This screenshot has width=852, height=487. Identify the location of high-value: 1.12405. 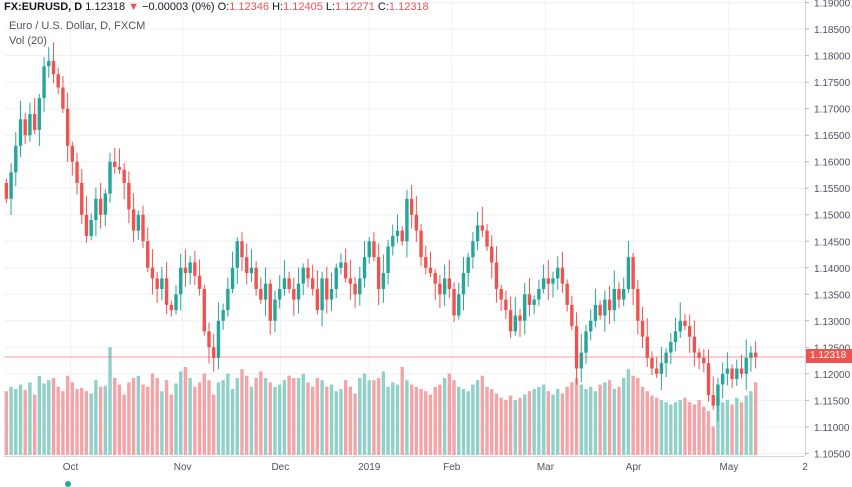
(303, 7).